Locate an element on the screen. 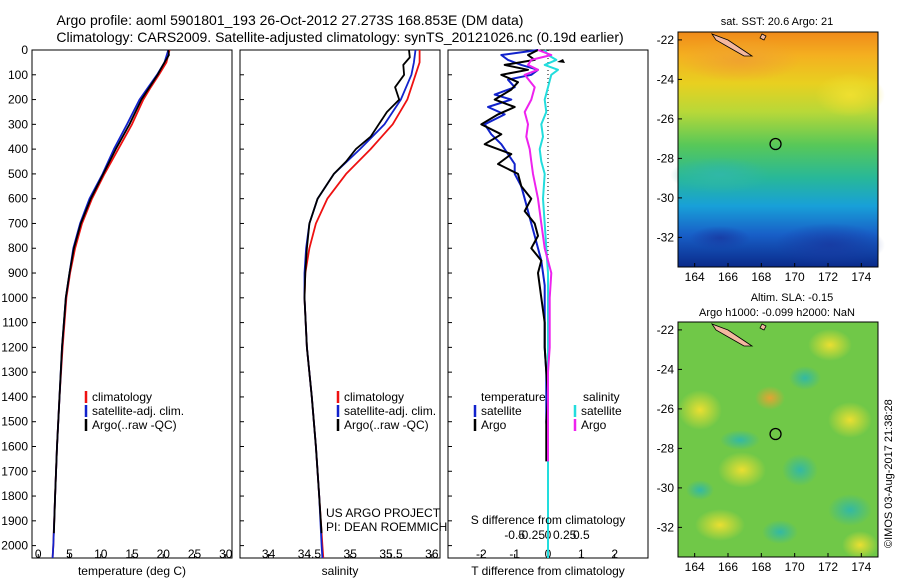  sst-map-frame is located at coordinates (778, 149).